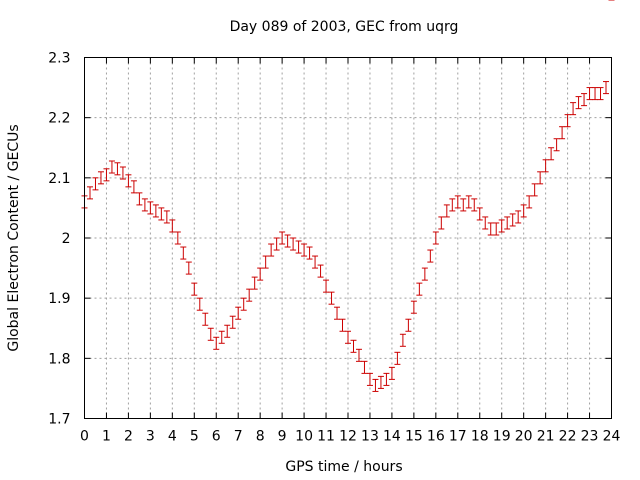  Describe the element at coordinates (238, 437) in the screenshot. I see `x-tick-label: 7` at that location.